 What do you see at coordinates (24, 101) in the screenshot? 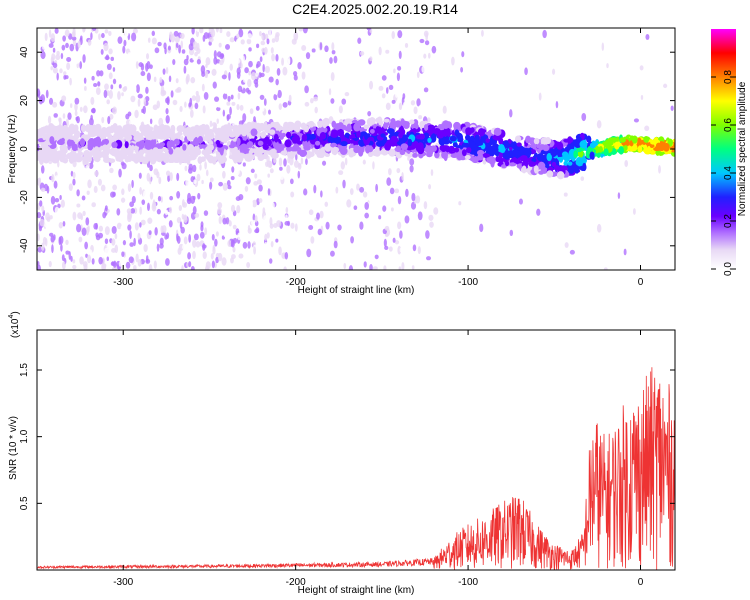
I see `spectrogram-y-tick-label: 20` at bounding box center [24, 101].